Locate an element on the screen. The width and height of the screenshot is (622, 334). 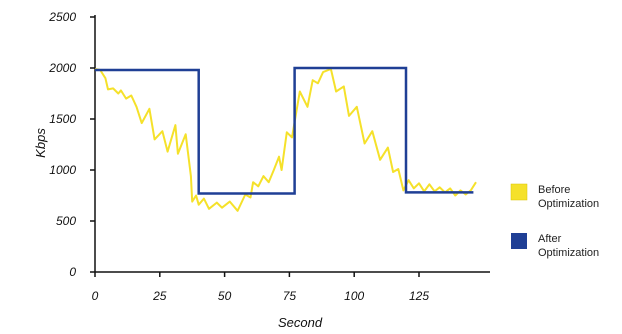
y-tick-label: 1500 is located at coordinates (62, 119).